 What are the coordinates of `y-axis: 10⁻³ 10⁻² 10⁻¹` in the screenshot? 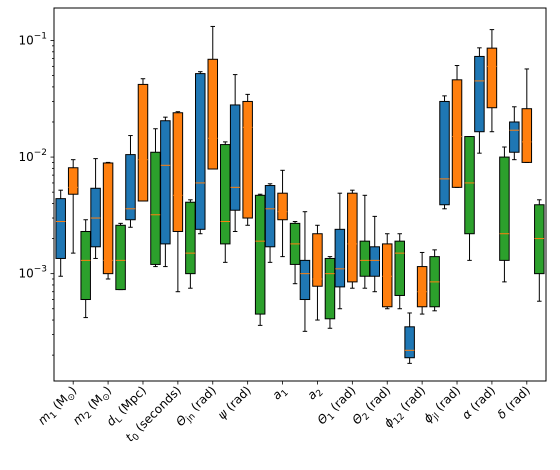 It's located at (36, 193).